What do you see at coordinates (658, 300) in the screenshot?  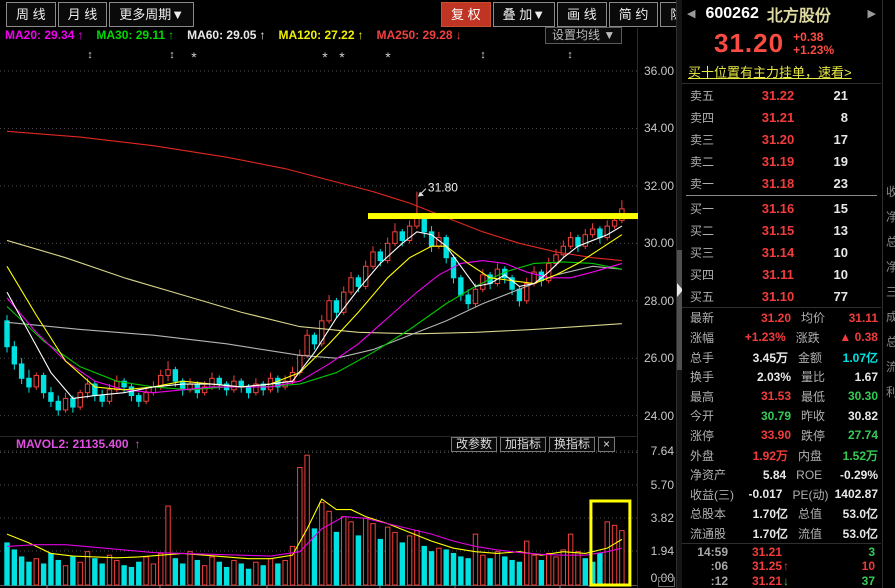 I see `price-axis-label: 28.00` at bounding box center [658, 300].